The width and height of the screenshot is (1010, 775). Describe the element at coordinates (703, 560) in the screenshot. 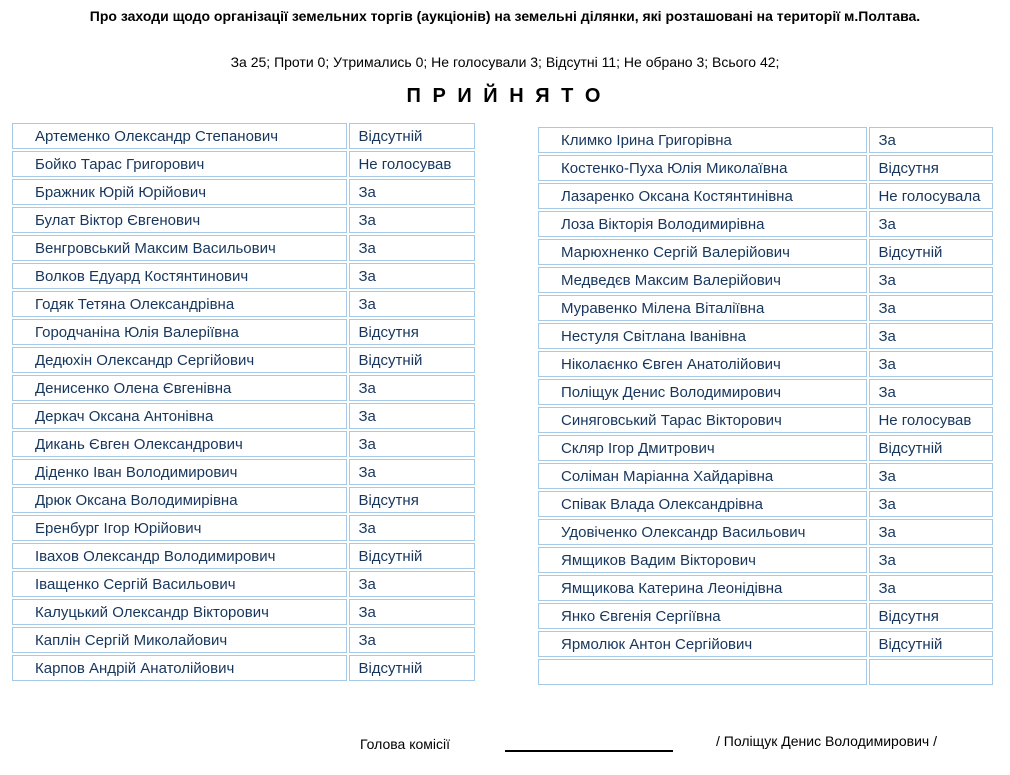

I see `deputy-name: Ямщиков Вадим Вікторович` at that location.